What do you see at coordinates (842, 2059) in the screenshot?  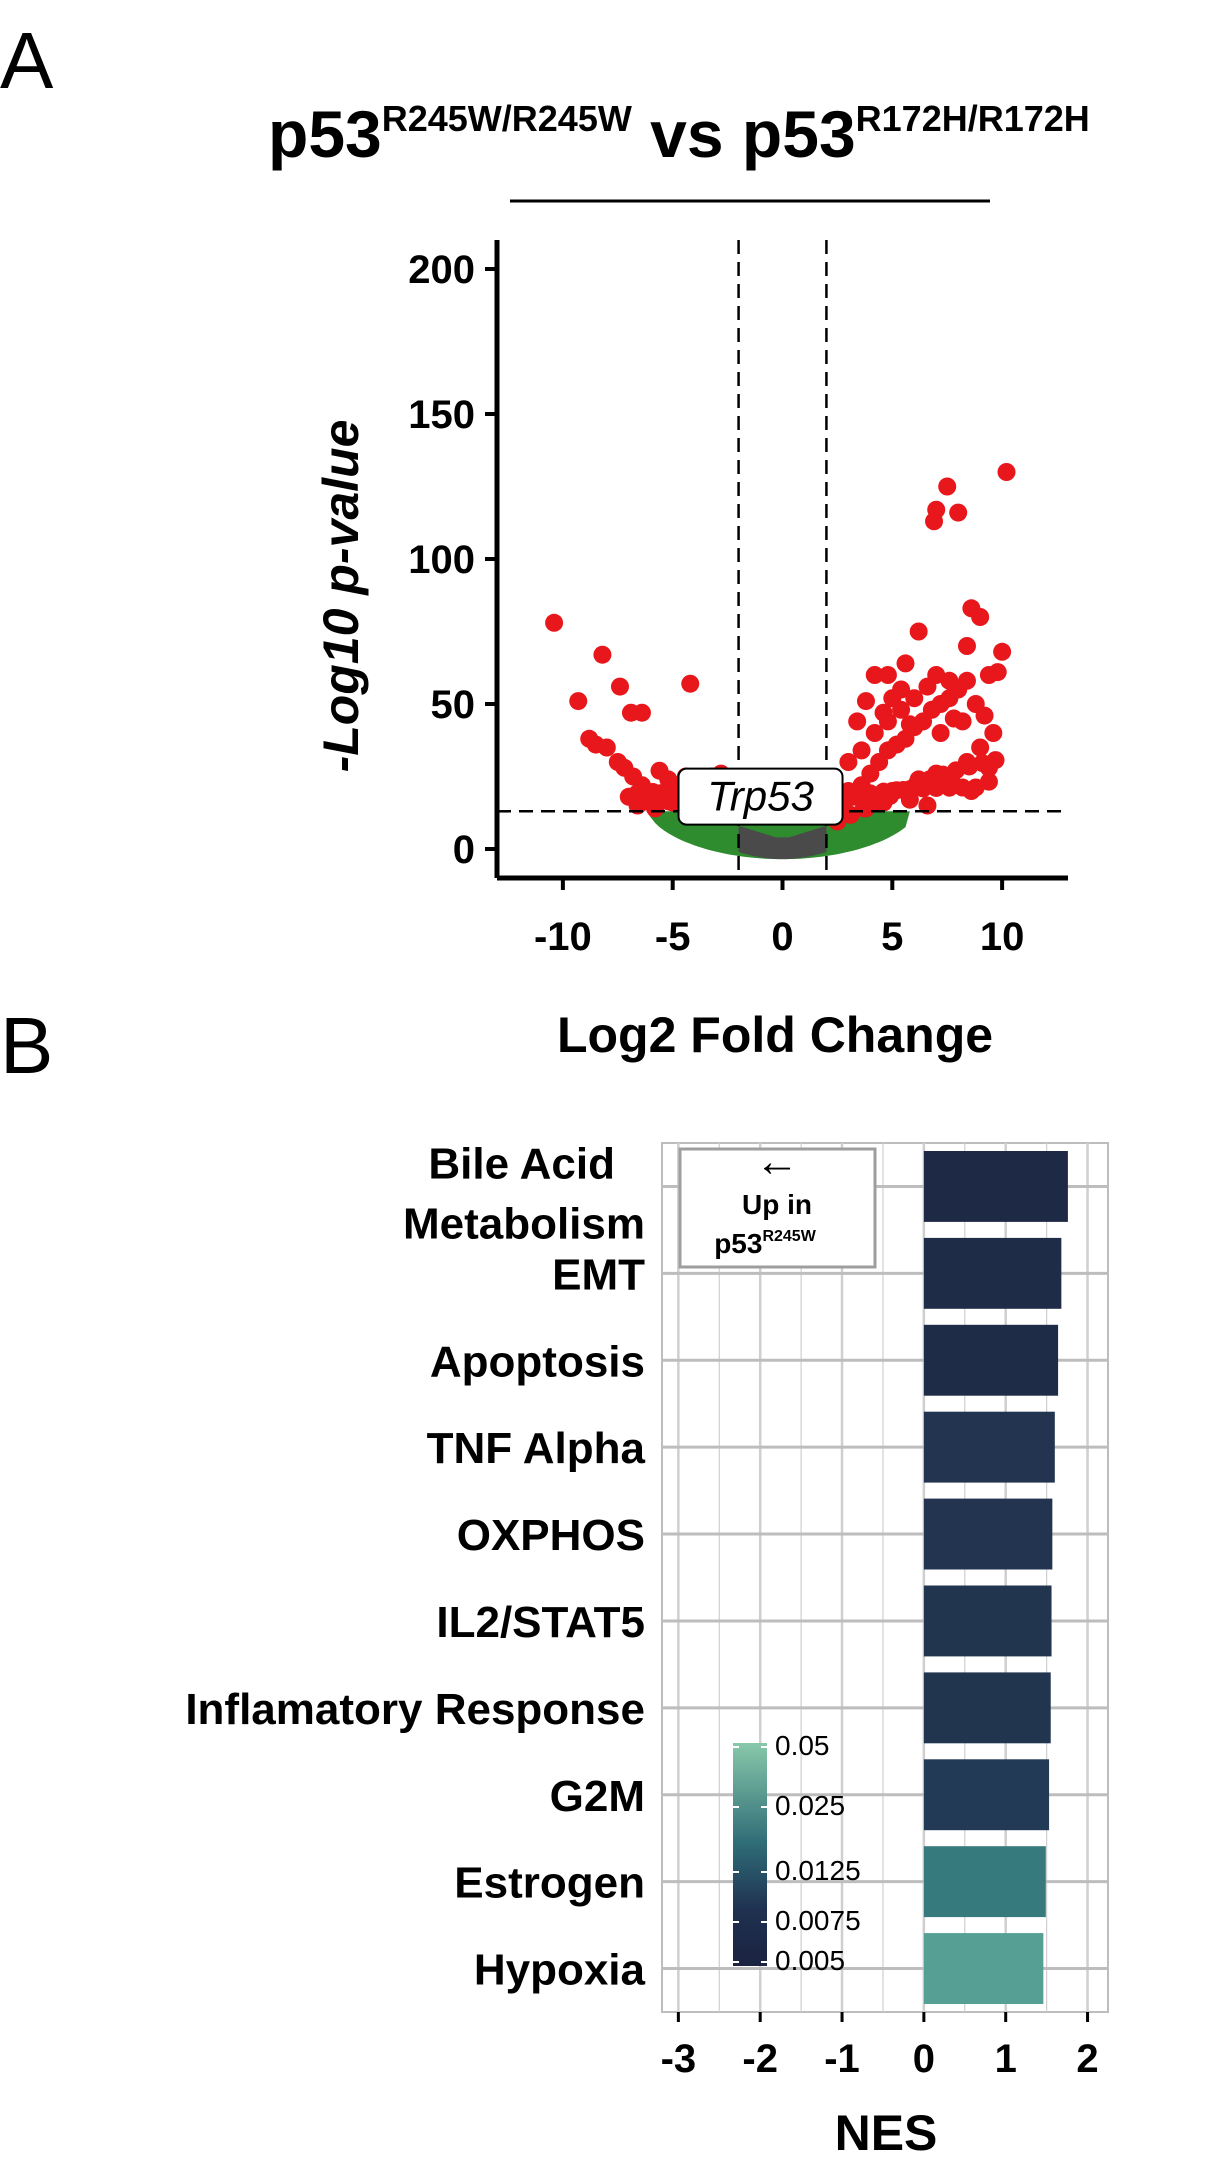 I see `nes-x-tick-label: -1` at bounding box center [842, 2059].